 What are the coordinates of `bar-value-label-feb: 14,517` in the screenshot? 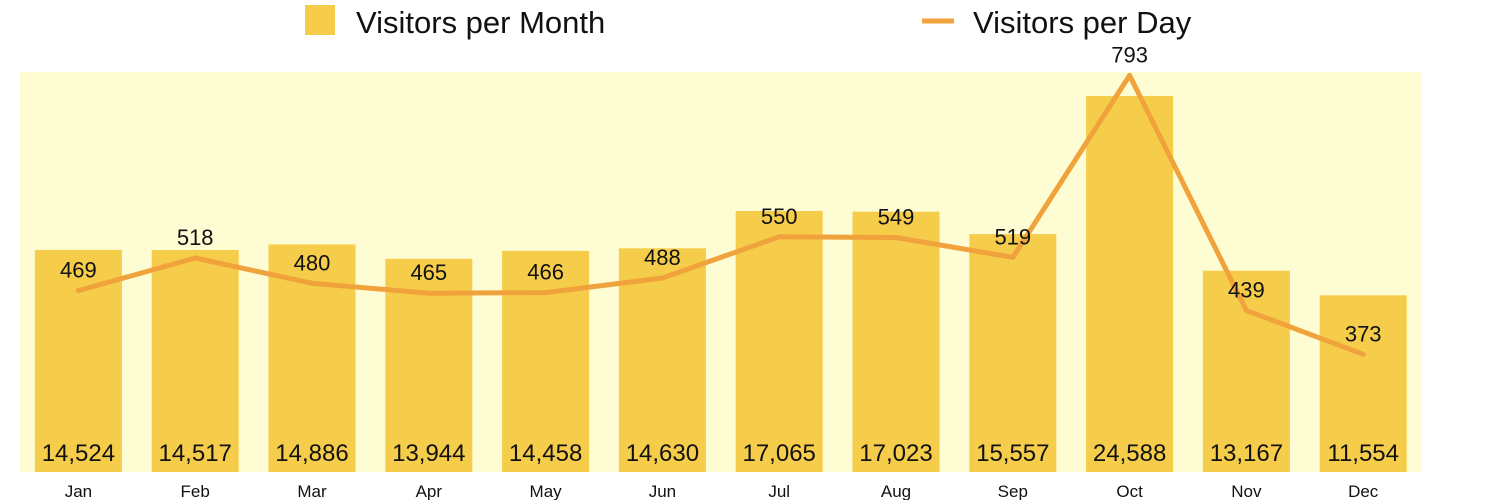 It's located at (194, 453).